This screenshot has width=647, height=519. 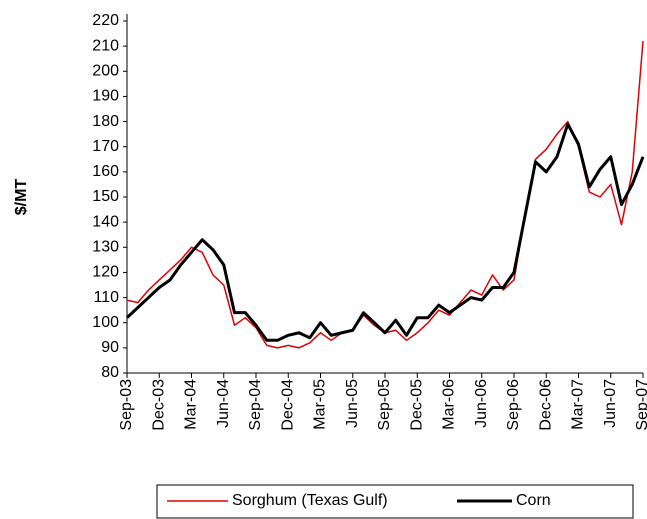 What do you see at coordinates (158, 405) in the screenshot?
I see `x-tick-label: Dec-03` at bounding box center [158, 405].